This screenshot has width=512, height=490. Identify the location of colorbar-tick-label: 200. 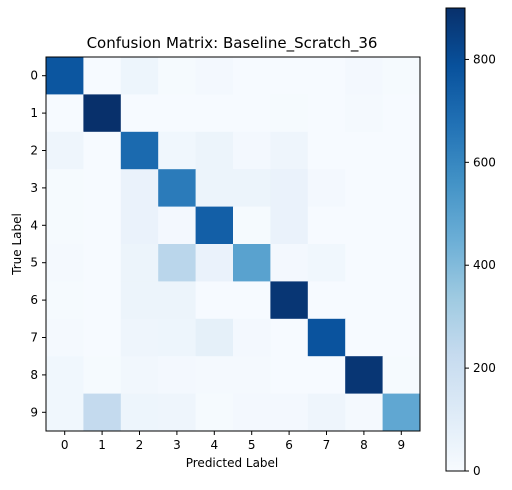
(484, 368).